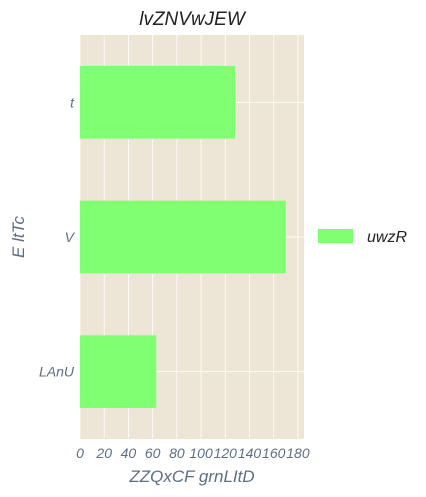 This screenshot has width=426, height=497. I want to click on x-axis-label: ZZQxCF grnLItD, so click(191, 476).